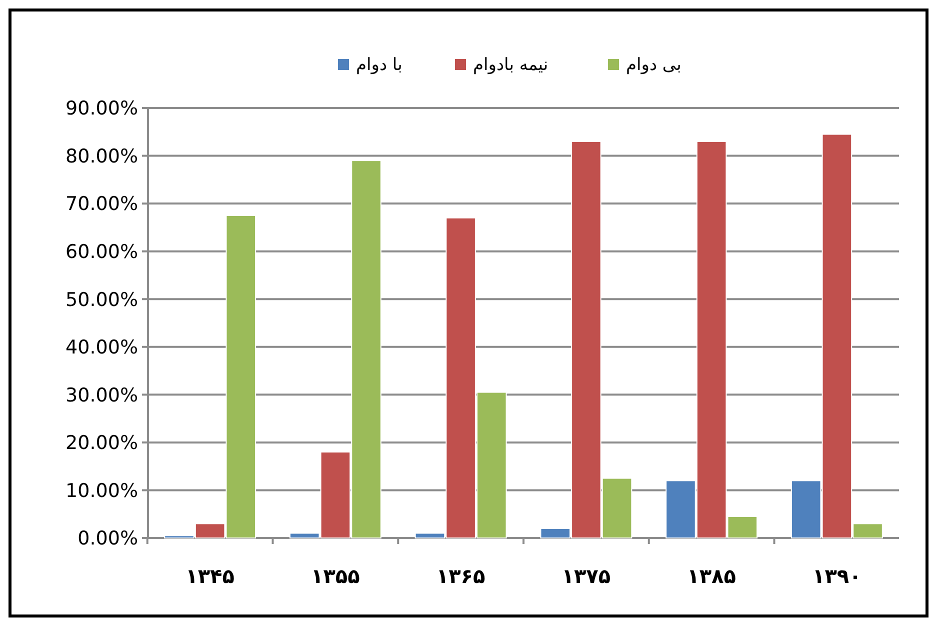 This screenshot has height=626, width=937. I want to click on x-tick-label: ۱۳۸۵, so click(711, 576).